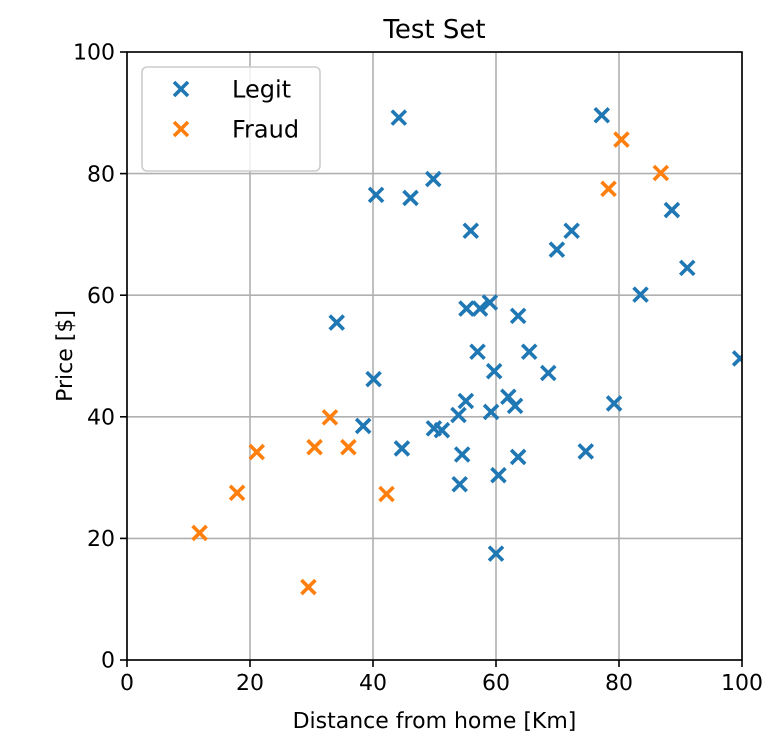  I want to click on chart-title: Test Set, so click(434, 30).